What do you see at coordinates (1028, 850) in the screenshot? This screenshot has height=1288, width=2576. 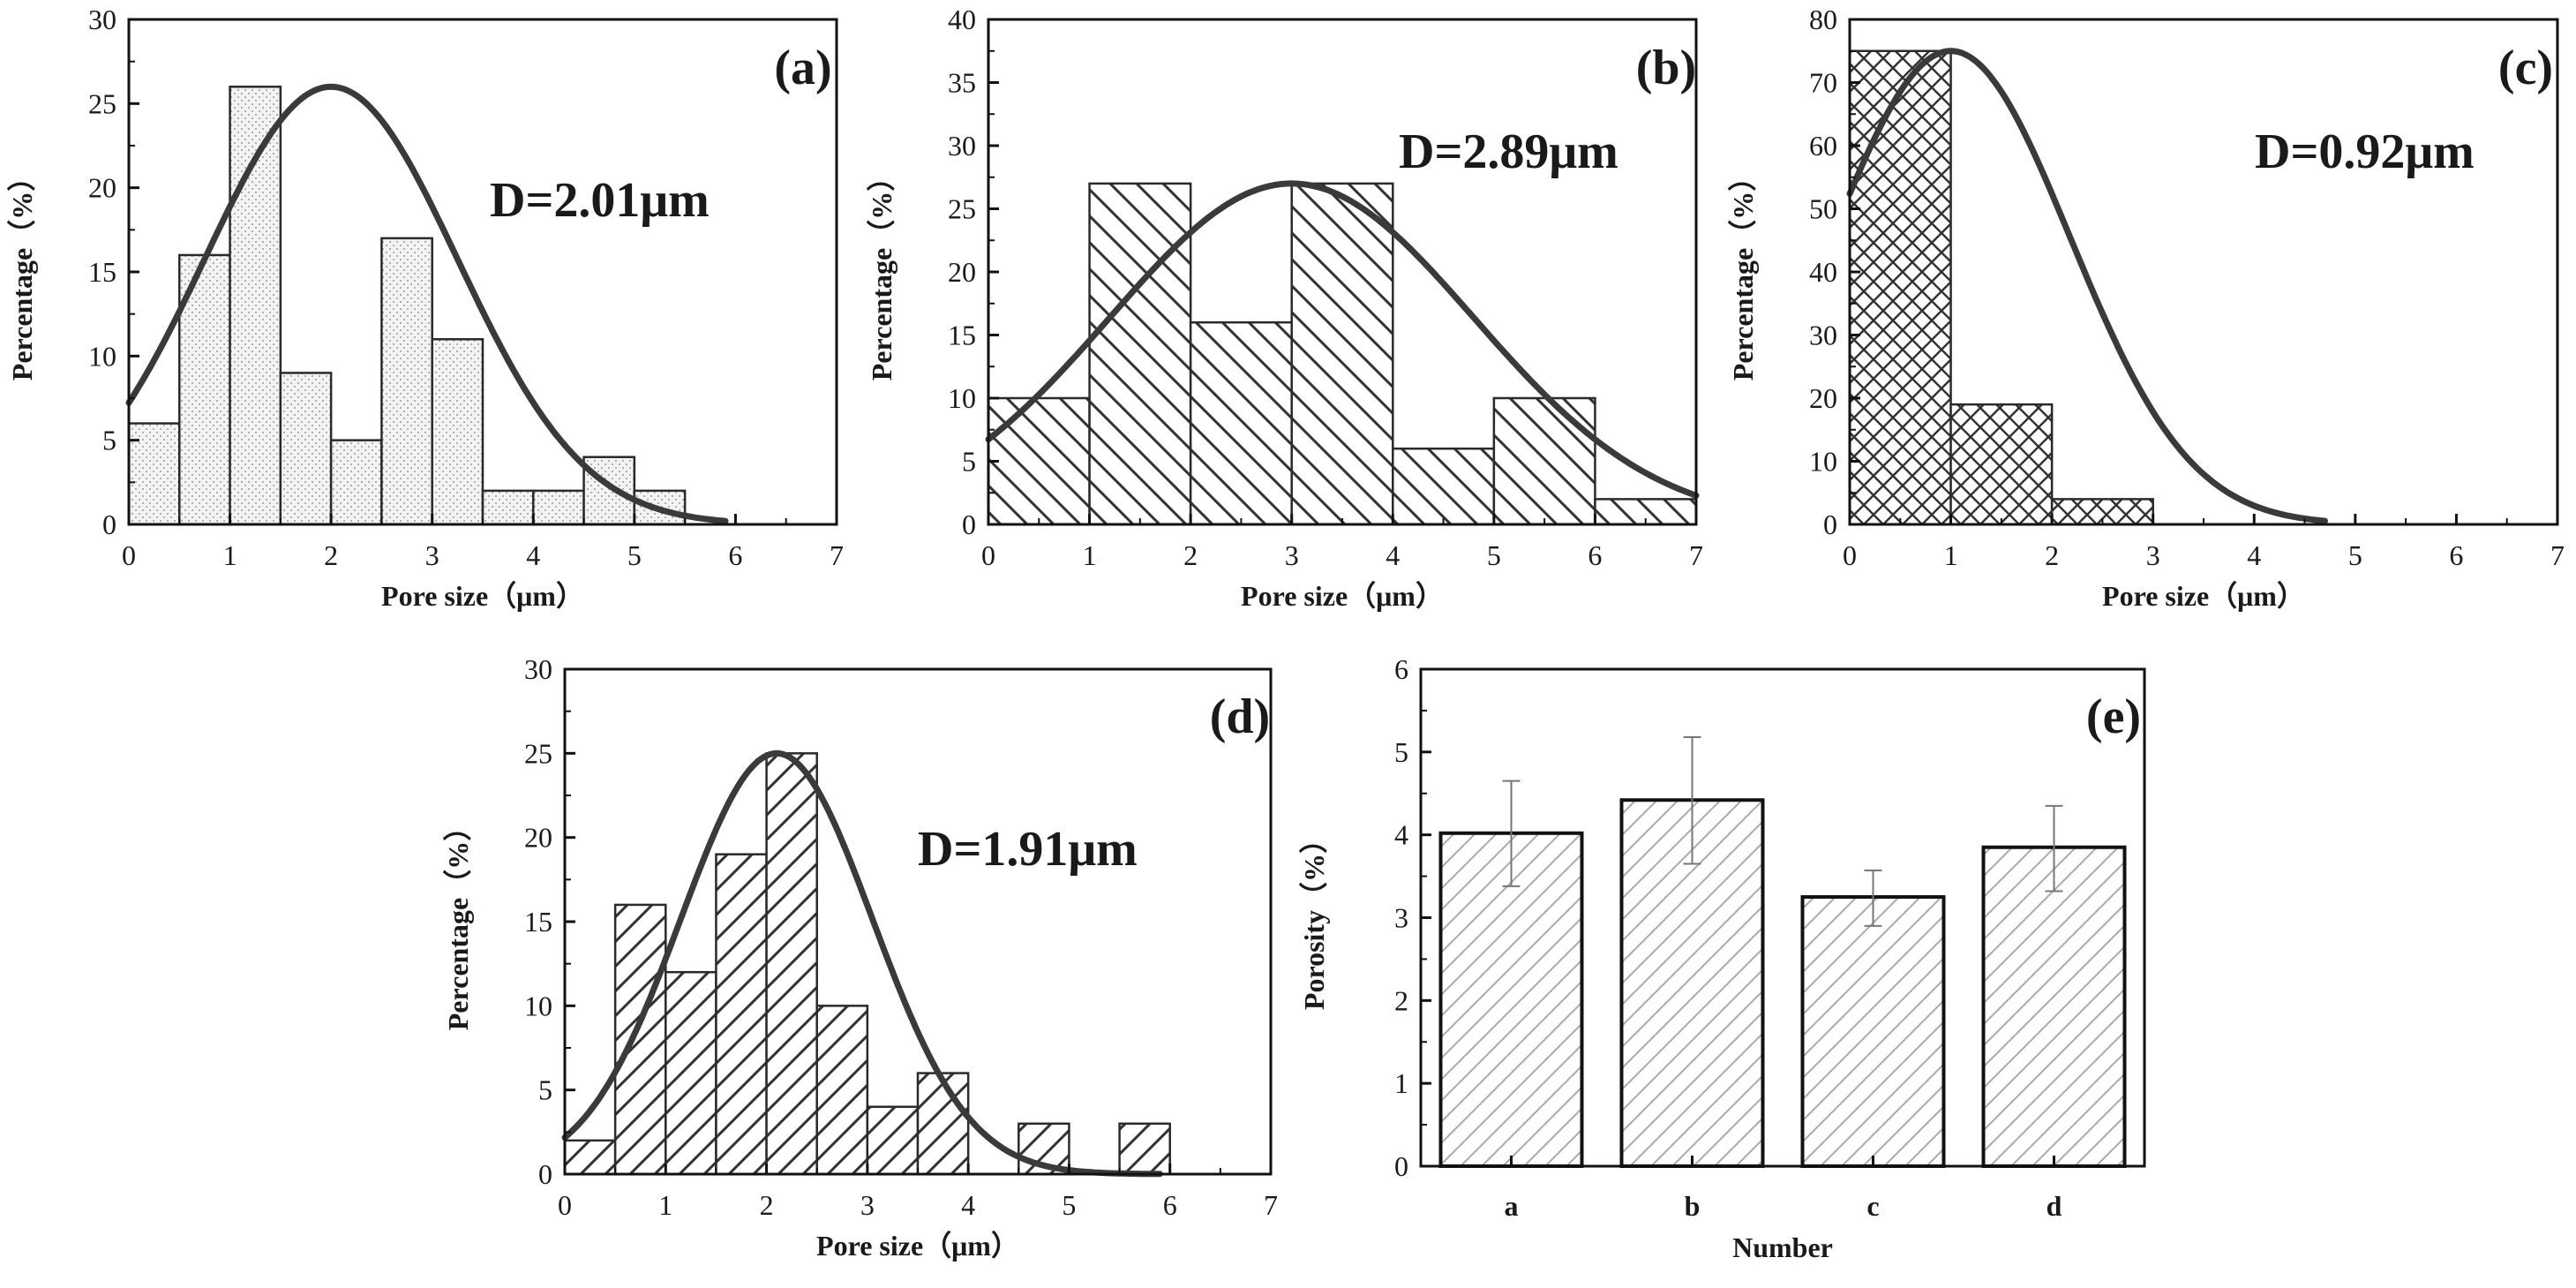 I see `mean-diameter-annotation: D=1.91μm` at bounding box center [1028, 850].